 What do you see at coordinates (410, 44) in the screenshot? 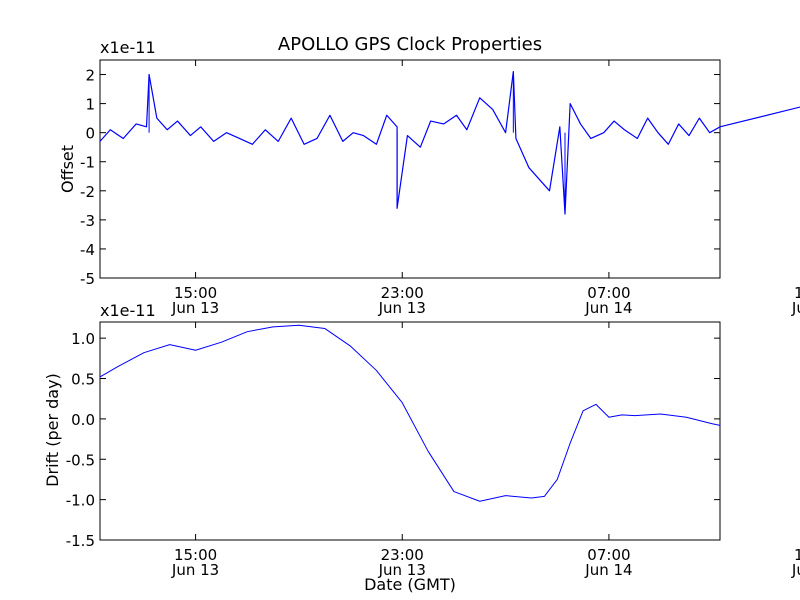
I see `chart-title: APOLLO GPS Clock Properties` at bounding box center [410, 44].